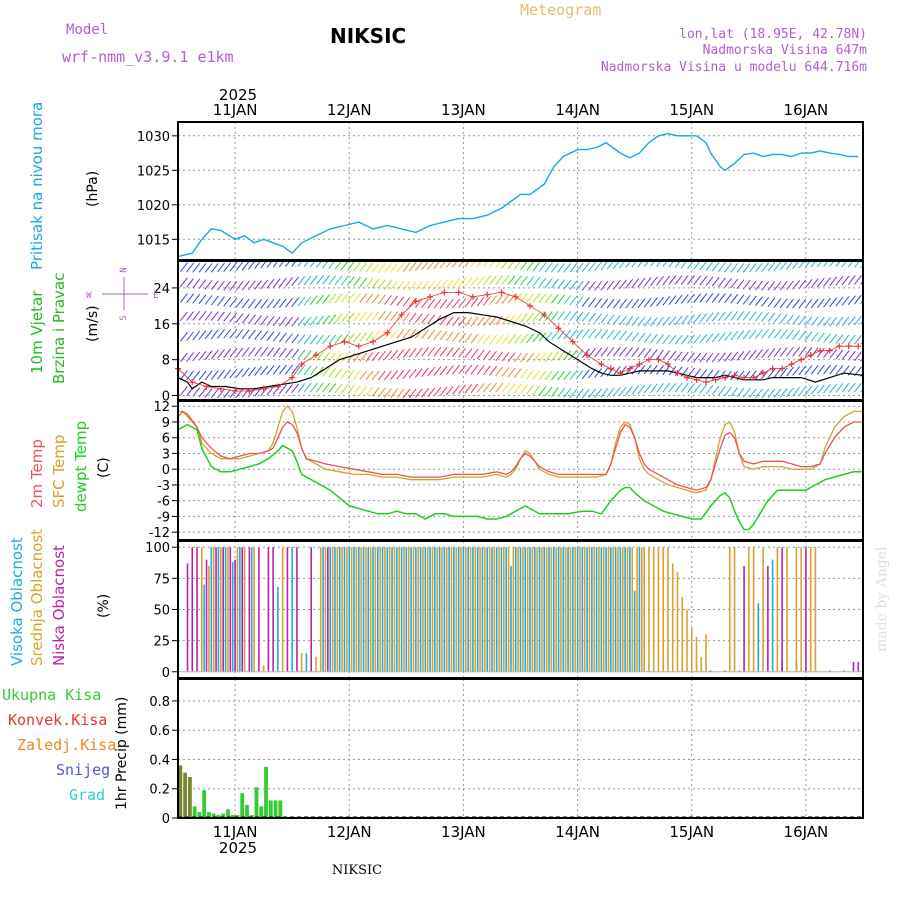 Image resolution: width=900 pixels, height=900 pixels. What do you see at coordinates (159, 760) in the screenshot?
I see `precip-ytick-label: 0.4` at bounding box center [159, 760].